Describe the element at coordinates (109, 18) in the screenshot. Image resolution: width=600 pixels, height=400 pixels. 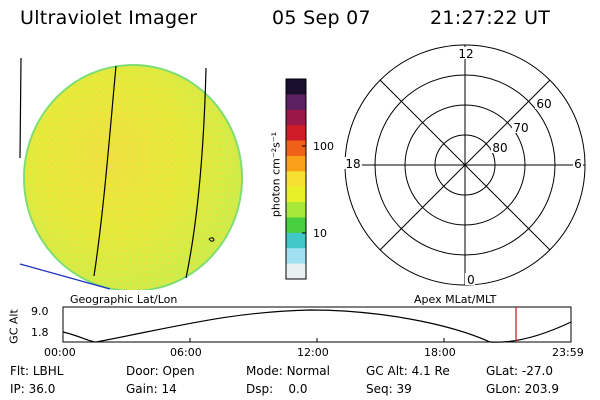
I see `instrument-title: Ultraviolet Imager` at that location.